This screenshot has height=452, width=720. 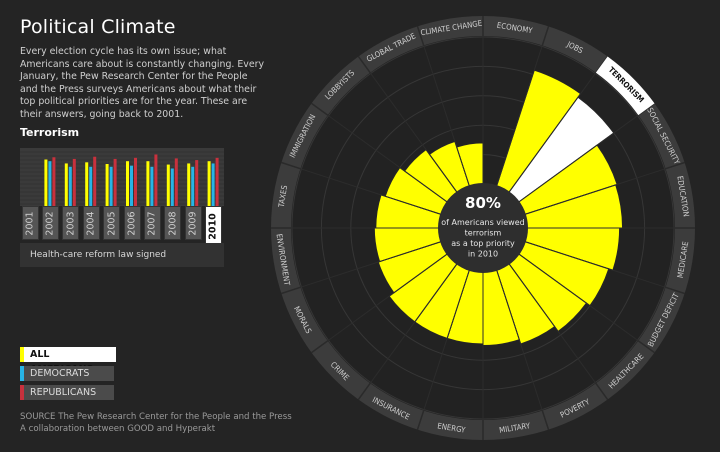 I want to click on category-label-energy: ENERGY, so click(x=452, y=427).